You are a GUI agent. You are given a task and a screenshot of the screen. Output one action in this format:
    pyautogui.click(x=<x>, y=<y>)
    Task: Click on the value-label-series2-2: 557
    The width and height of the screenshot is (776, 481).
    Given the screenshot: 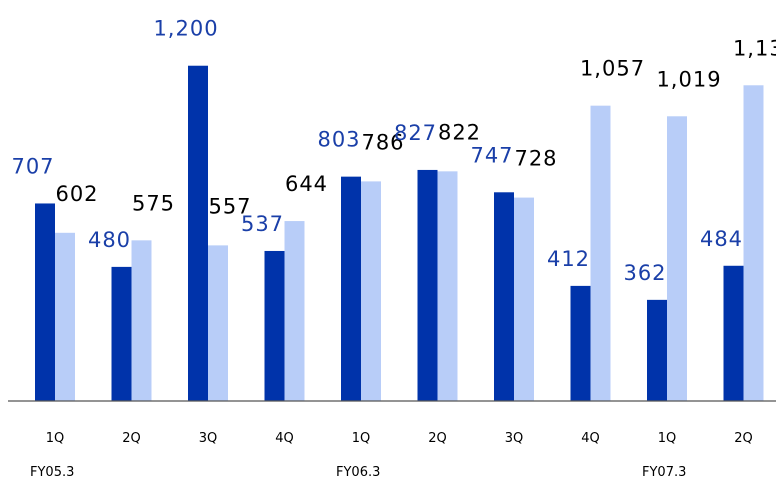 What is the action you would take?
    pyautogui.click(x=229, y=206)
    